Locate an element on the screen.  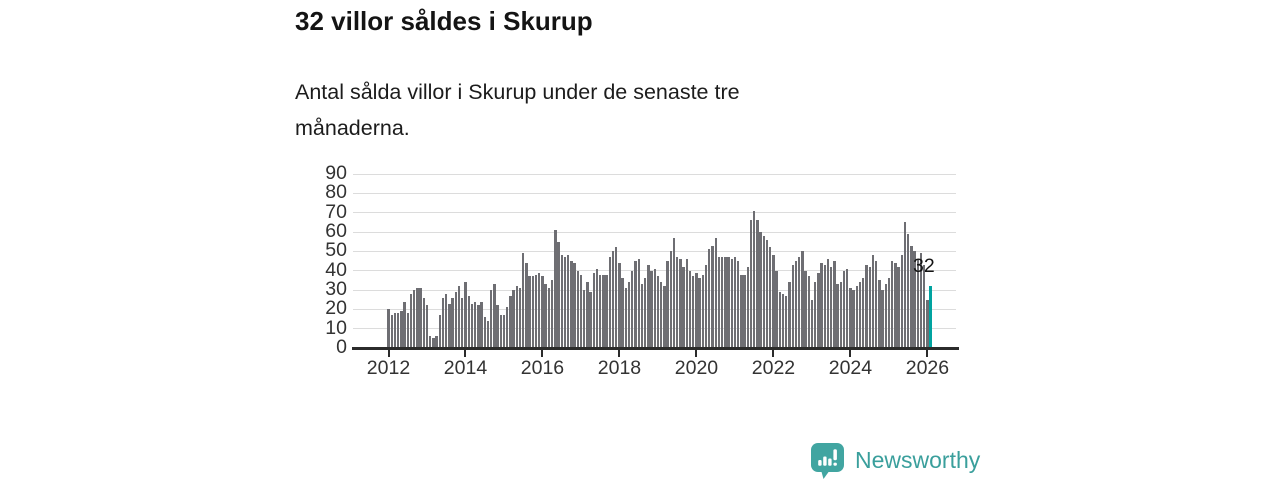
y-axis-label: 60 is located at coordinates (336, 231).